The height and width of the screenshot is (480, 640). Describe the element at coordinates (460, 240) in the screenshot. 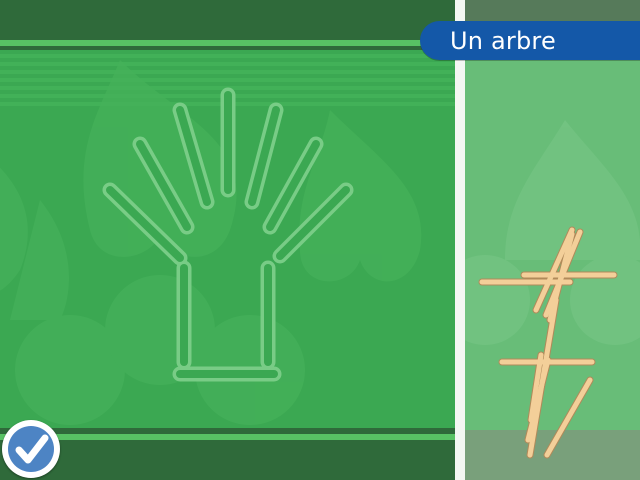

I see `board-divider` at that location.